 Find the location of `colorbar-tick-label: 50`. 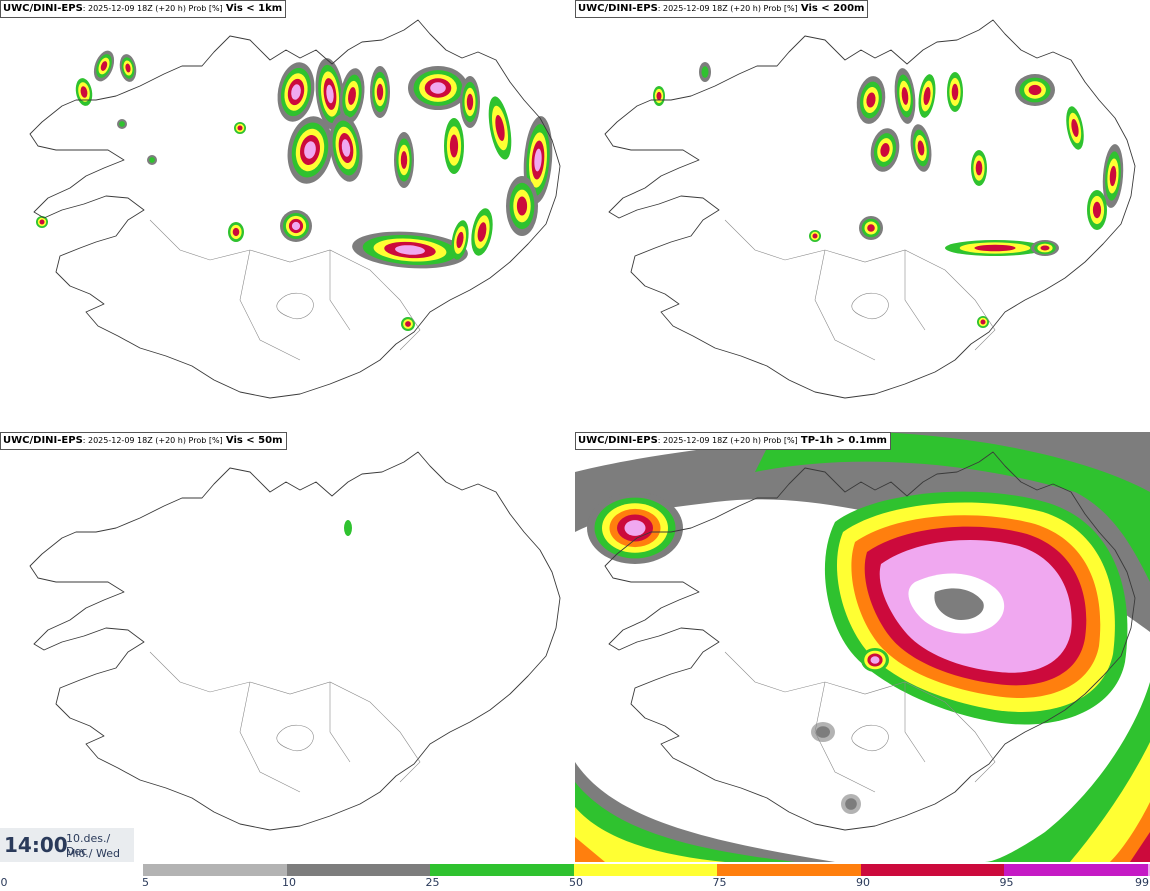

colorbar-tick-label: 50 is located at coordinates (576, 882).